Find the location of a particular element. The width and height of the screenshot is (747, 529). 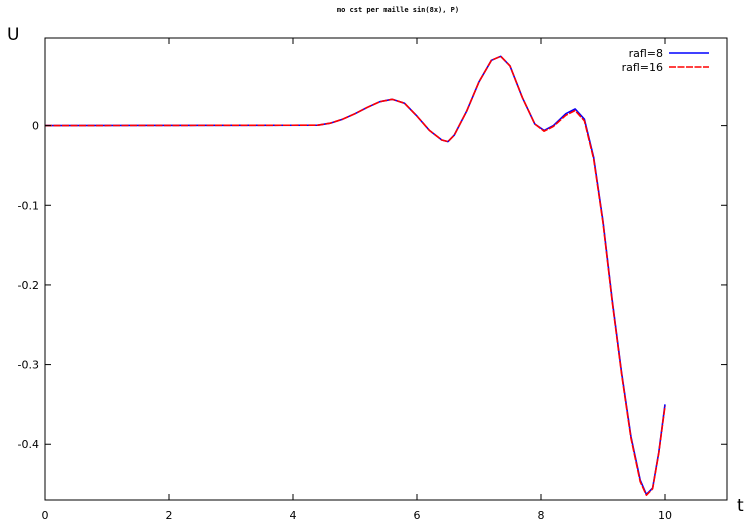

x-tick-label: 8 is located at coordinates (541, 515).